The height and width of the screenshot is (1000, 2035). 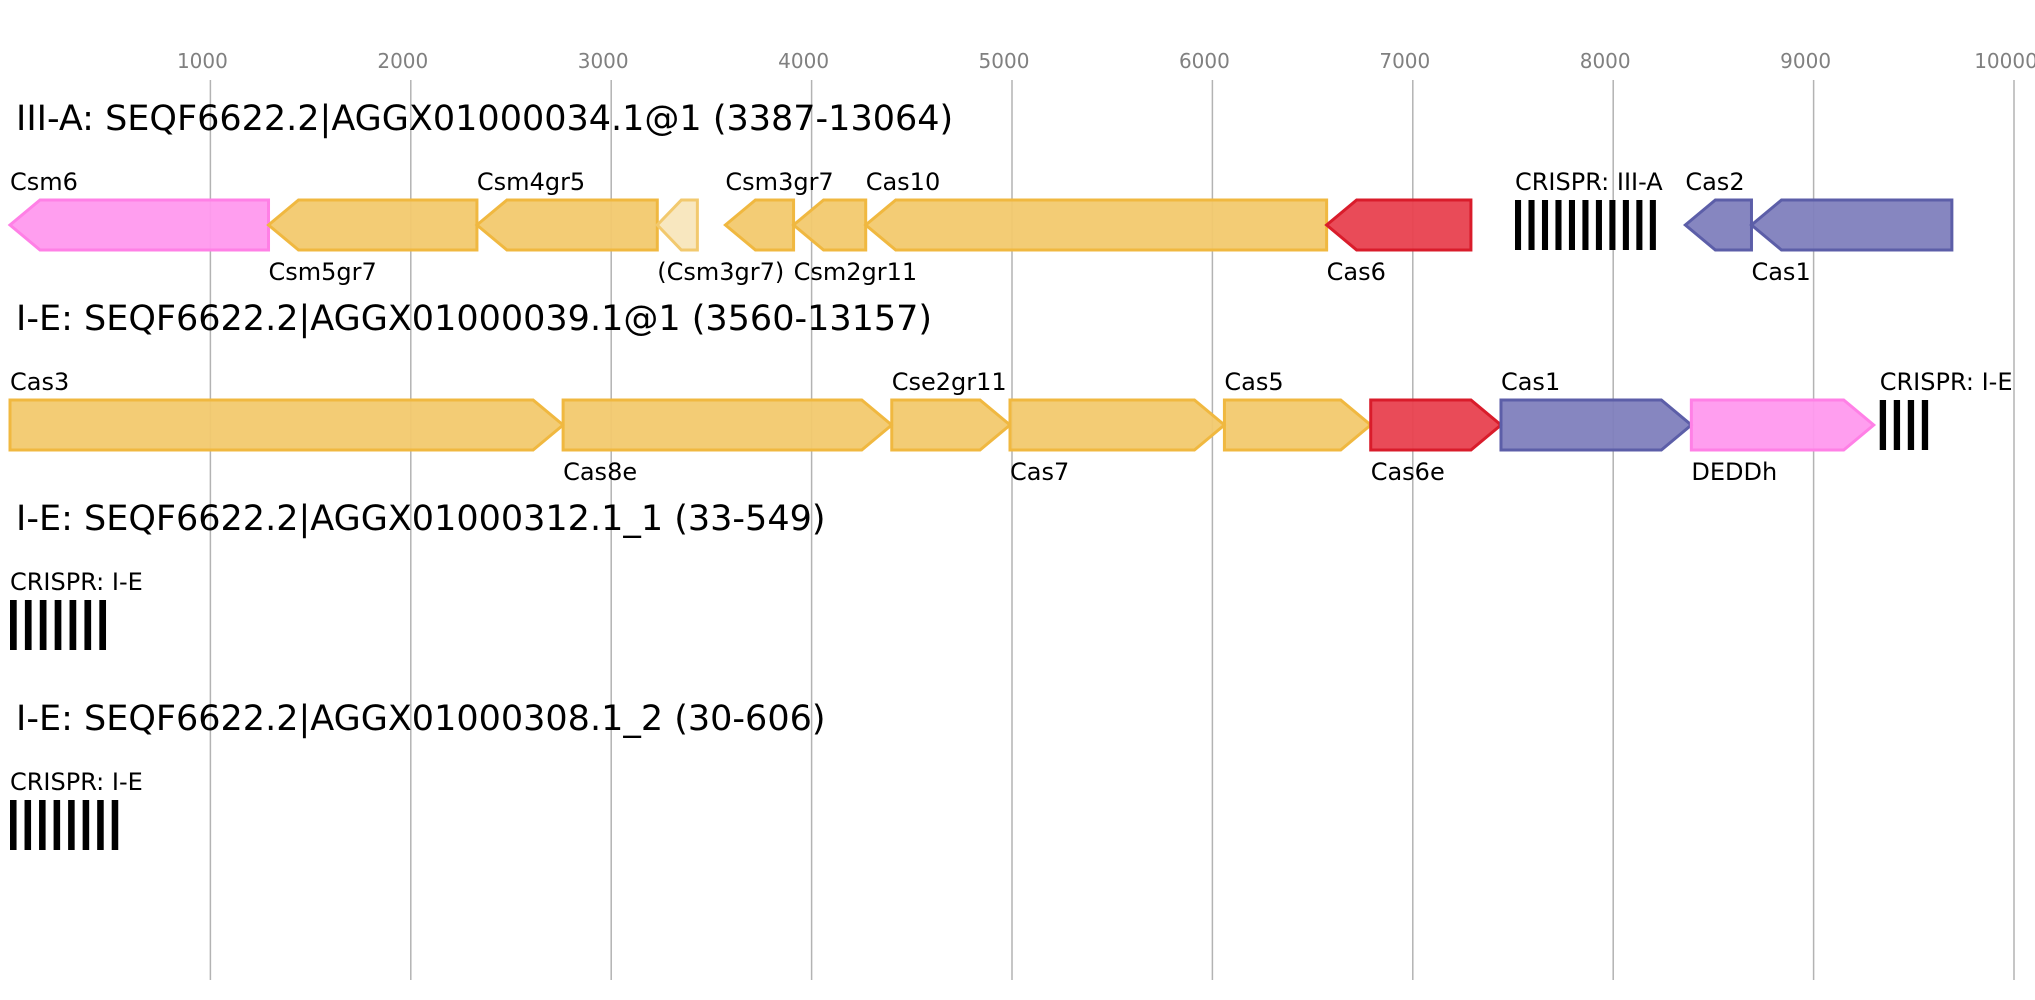 What do you see at coordinates (803, 61) in the screenshot?
I see `tick-label-4000: 4000` at bounding box center [803, 61].